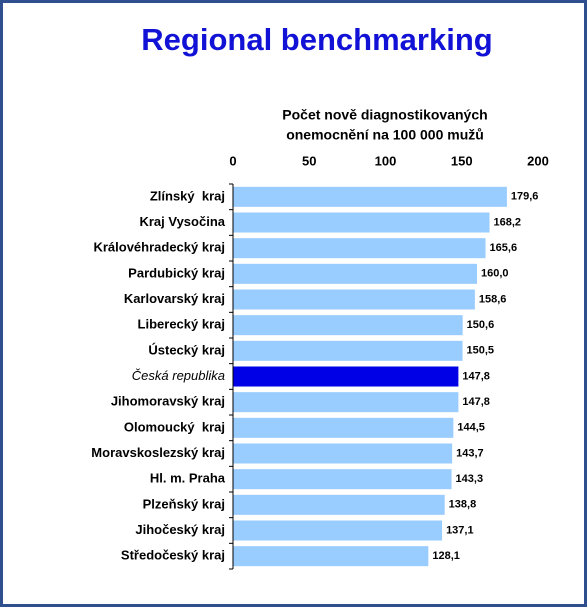 The image size is (587, 607). What do you see at coordinates (173, 555) in the screenshot?
I see `y-tick-label: Středočeský kraj` at bounding box center [173, 555].